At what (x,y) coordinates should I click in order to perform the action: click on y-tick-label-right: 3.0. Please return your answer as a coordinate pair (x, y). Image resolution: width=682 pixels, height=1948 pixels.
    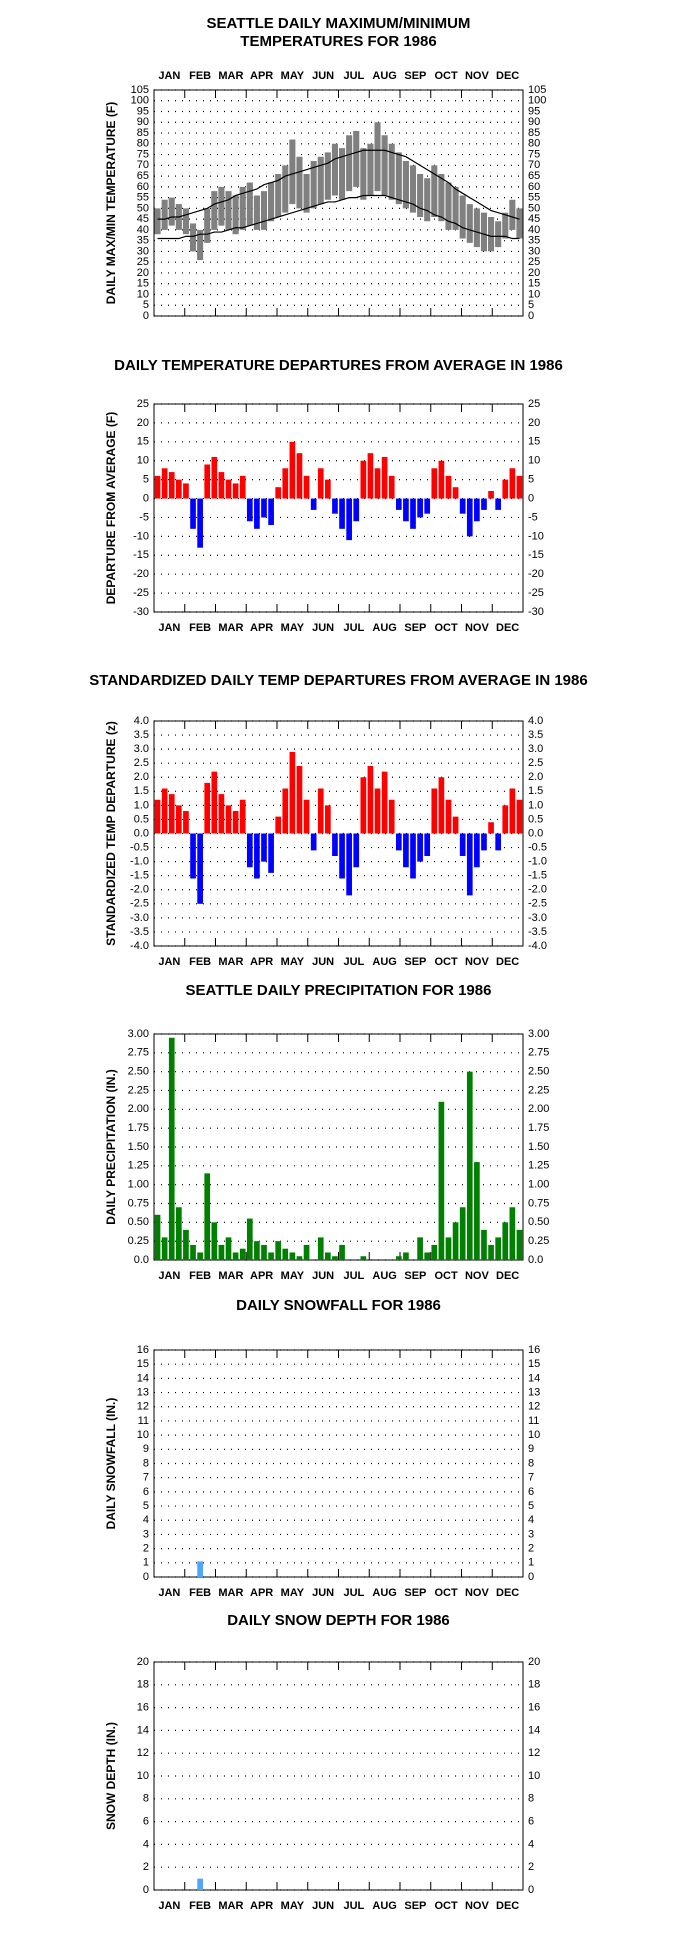
    Looking at the image, I should click on (535, 749).